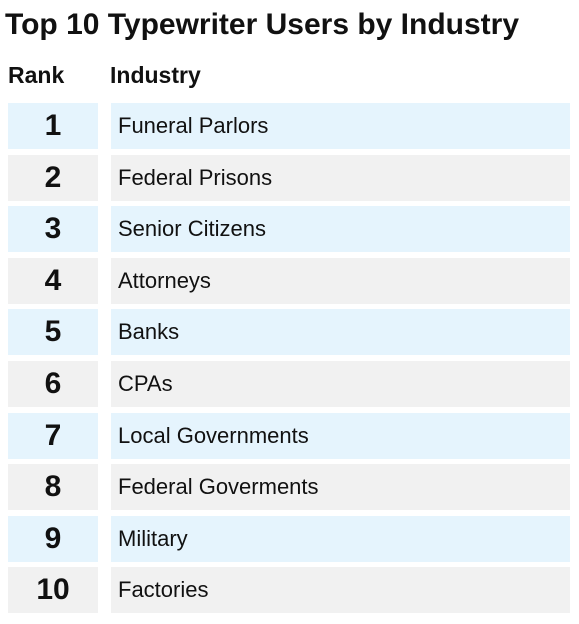 This screenshot has width=579, height=624. I want to click on table-row: 4 Attorneys, so click(289, 281).